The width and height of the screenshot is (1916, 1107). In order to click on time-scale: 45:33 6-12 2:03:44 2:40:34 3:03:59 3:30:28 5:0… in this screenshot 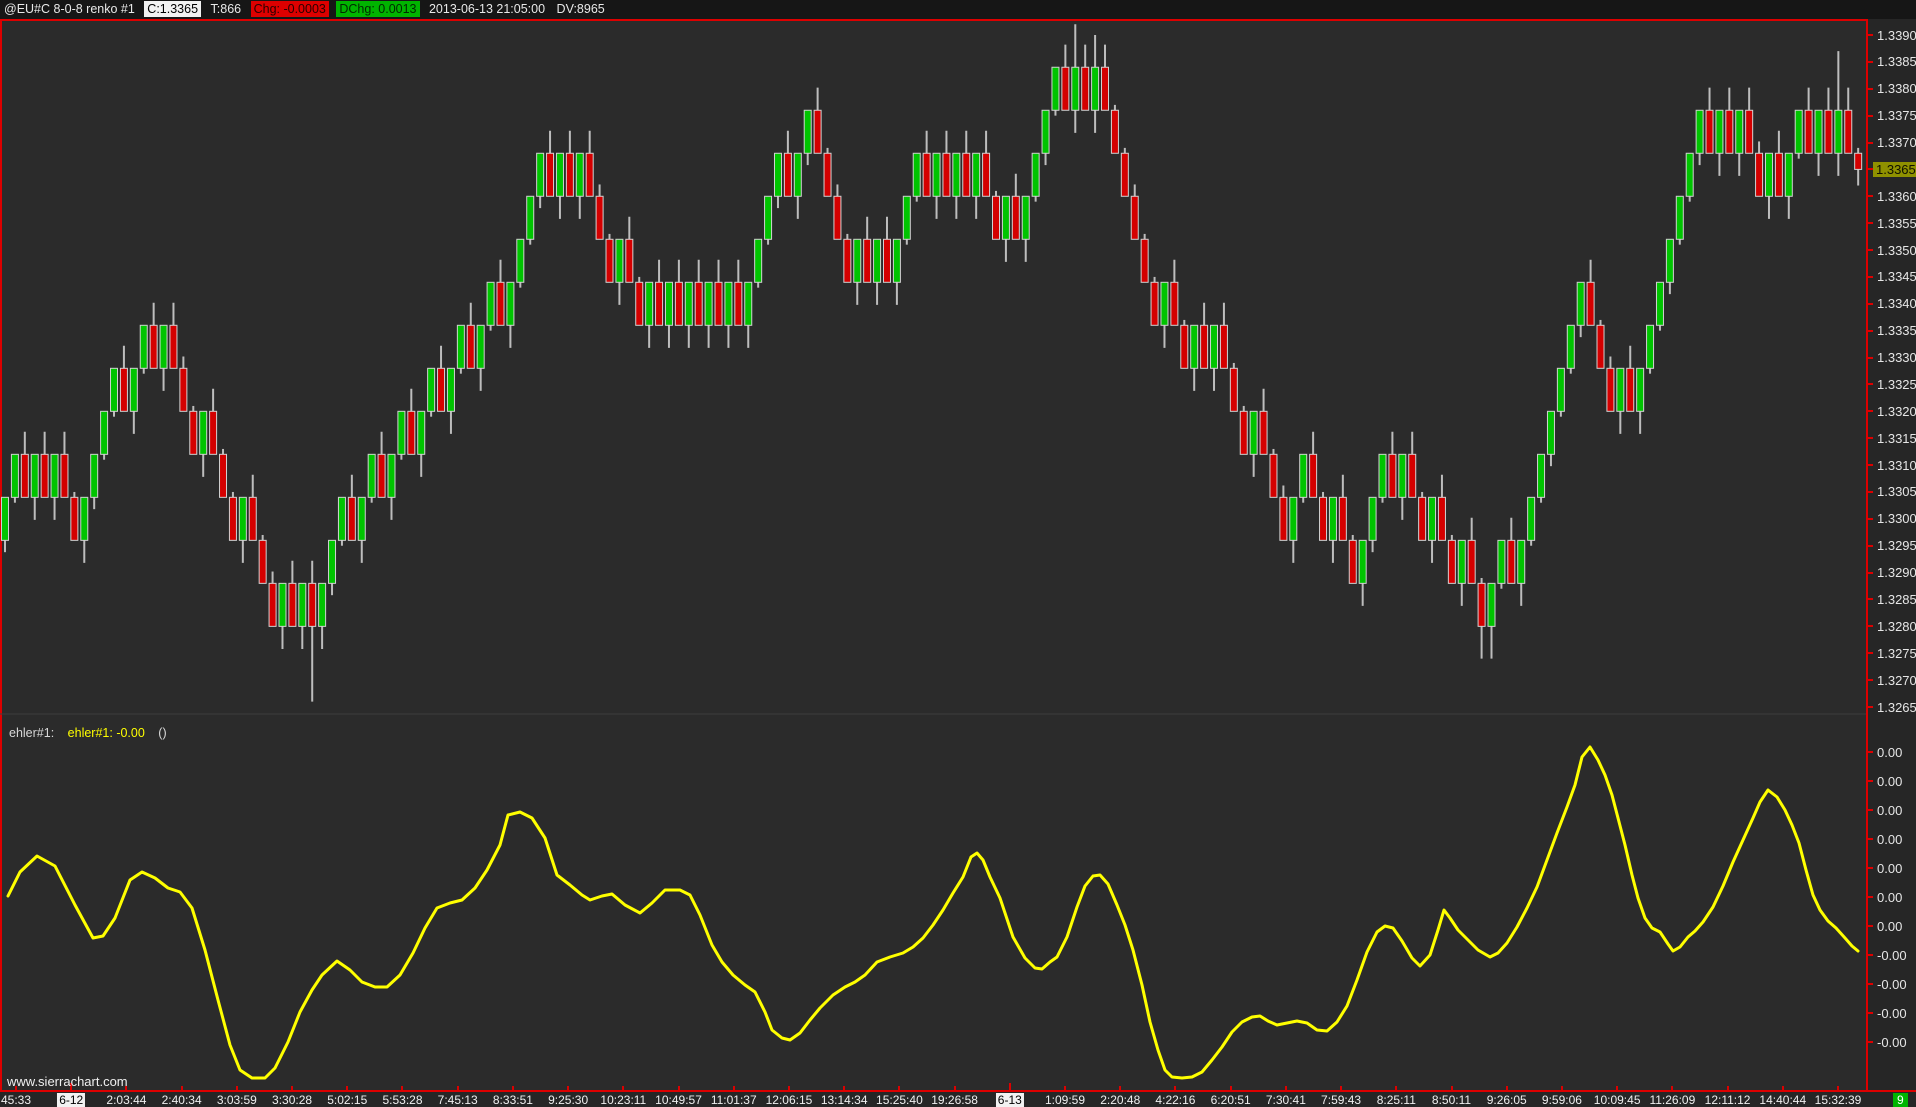, I will do `click(958, 1095)`.